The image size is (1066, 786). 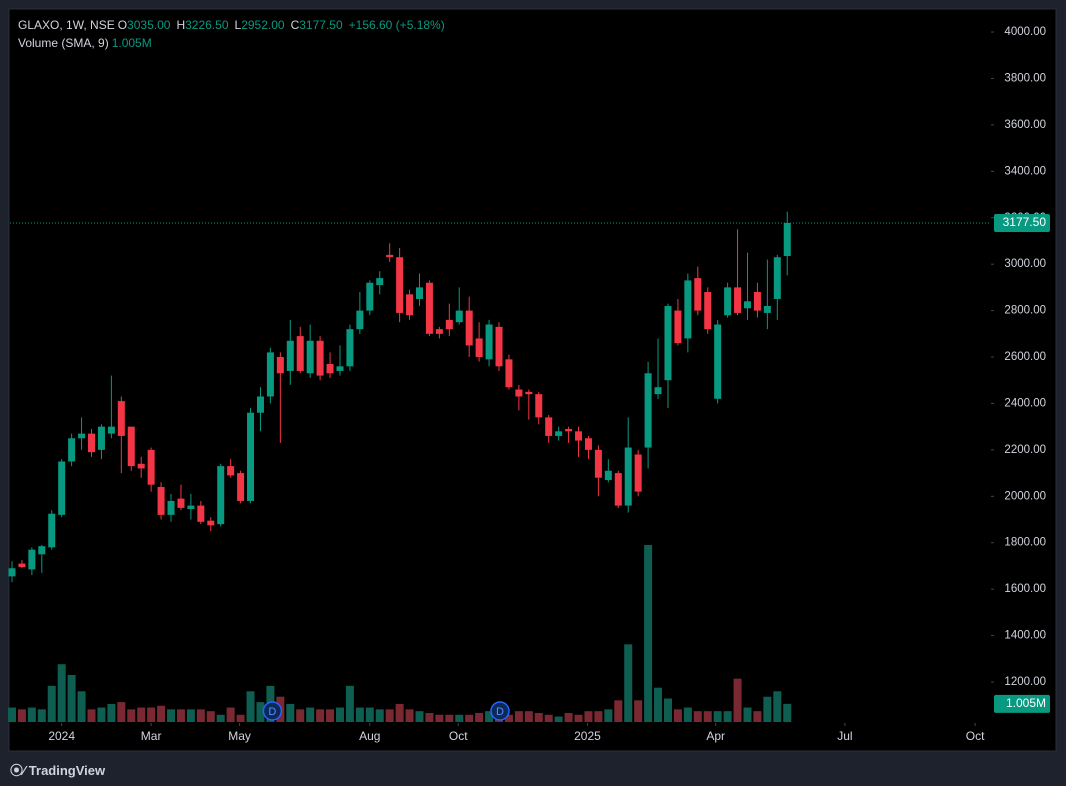 I want to click on y-tick-label: 4000.00, so click(x=1025, y=32).